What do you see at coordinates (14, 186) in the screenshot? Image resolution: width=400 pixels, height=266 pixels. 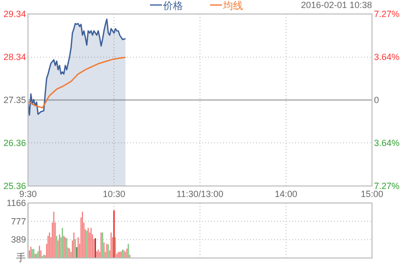 I see `y-tick-label: 25.36` at bounding box center [14, 186].